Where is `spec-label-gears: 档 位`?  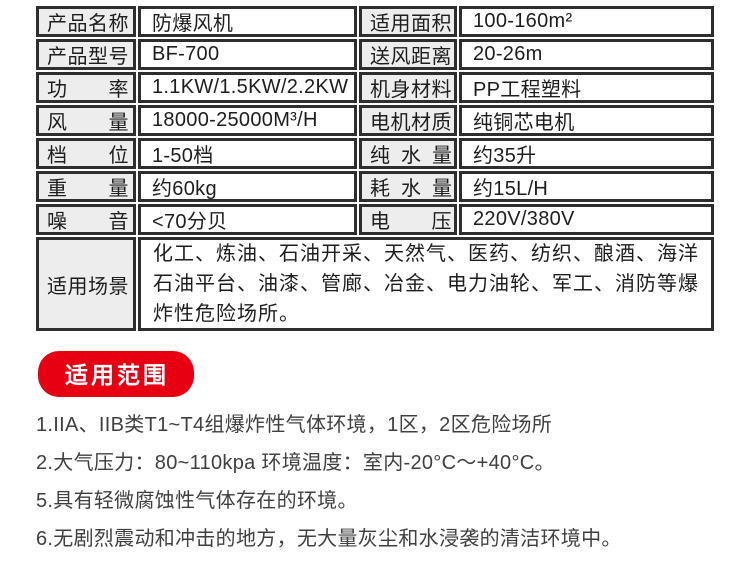 spec-label-gears: 档 位 is located at coordinates (86, 153).